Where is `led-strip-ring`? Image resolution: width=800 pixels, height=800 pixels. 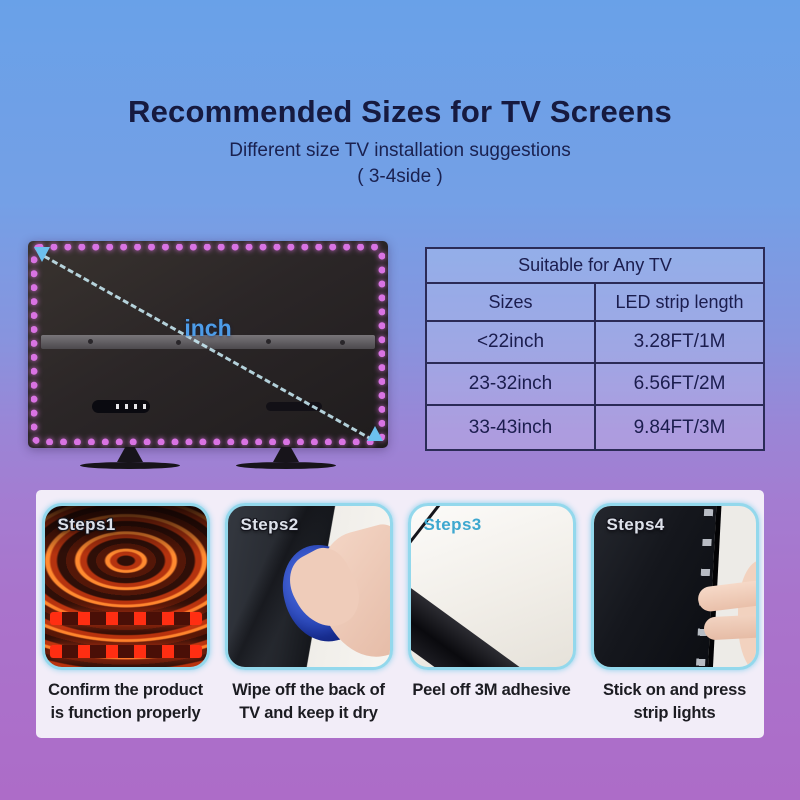
led-strip-ring is located at coordinates (208, 344).